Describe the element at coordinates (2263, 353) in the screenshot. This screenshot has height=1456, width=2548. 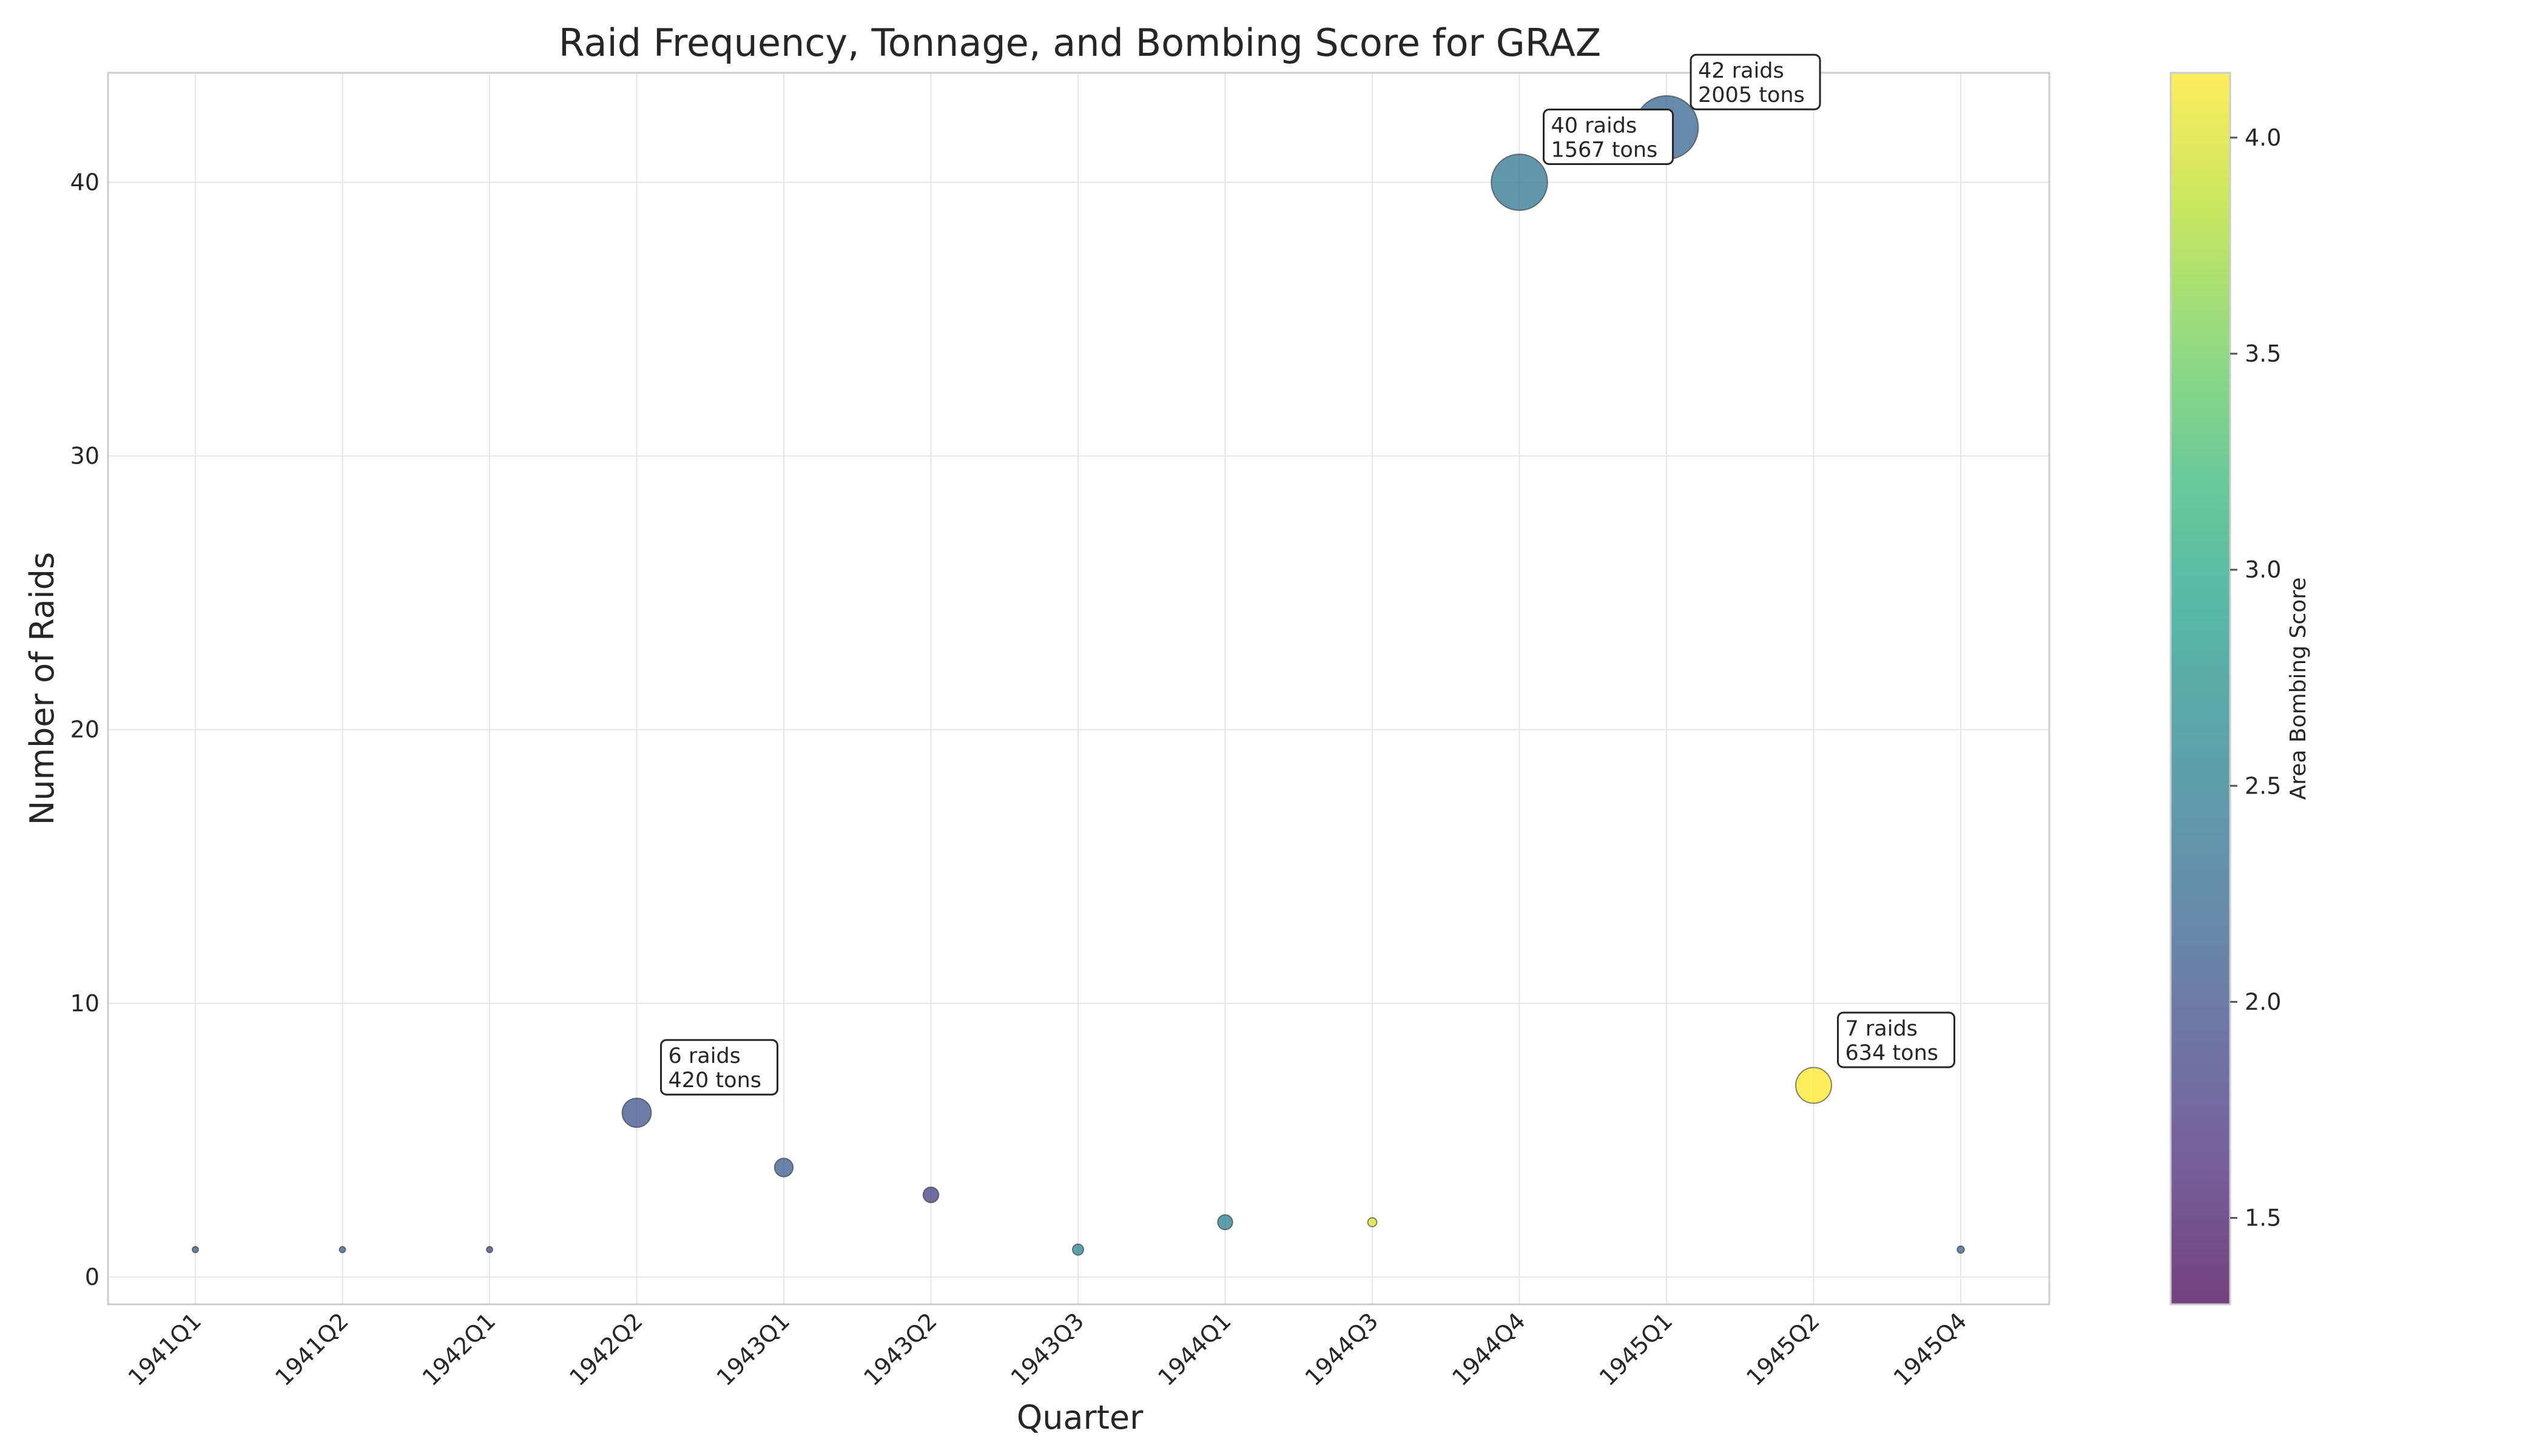
I see `colorbar-tick-label: 3.5` at that location.